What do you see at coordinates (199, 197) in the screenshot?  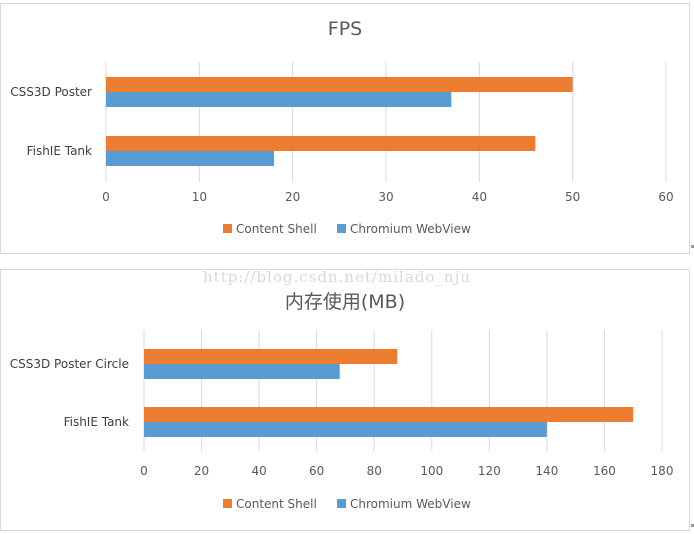 I see `x-tick-label: 10` at bounding box center [199, 197].